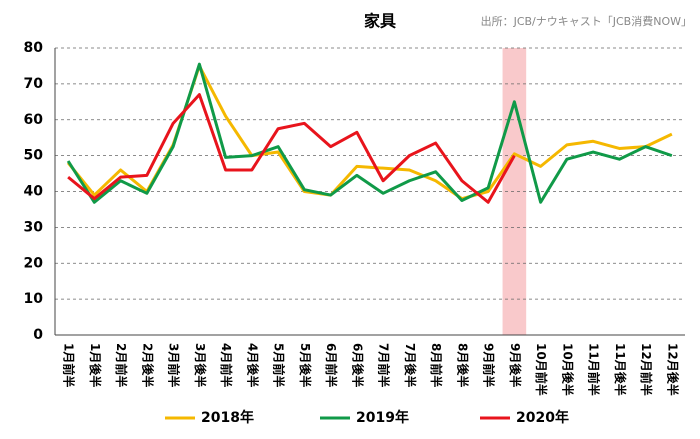  Describe the element at coordinates (279, 365) in the screenshot. I see `x-tick-label: 5月前半` at that location.